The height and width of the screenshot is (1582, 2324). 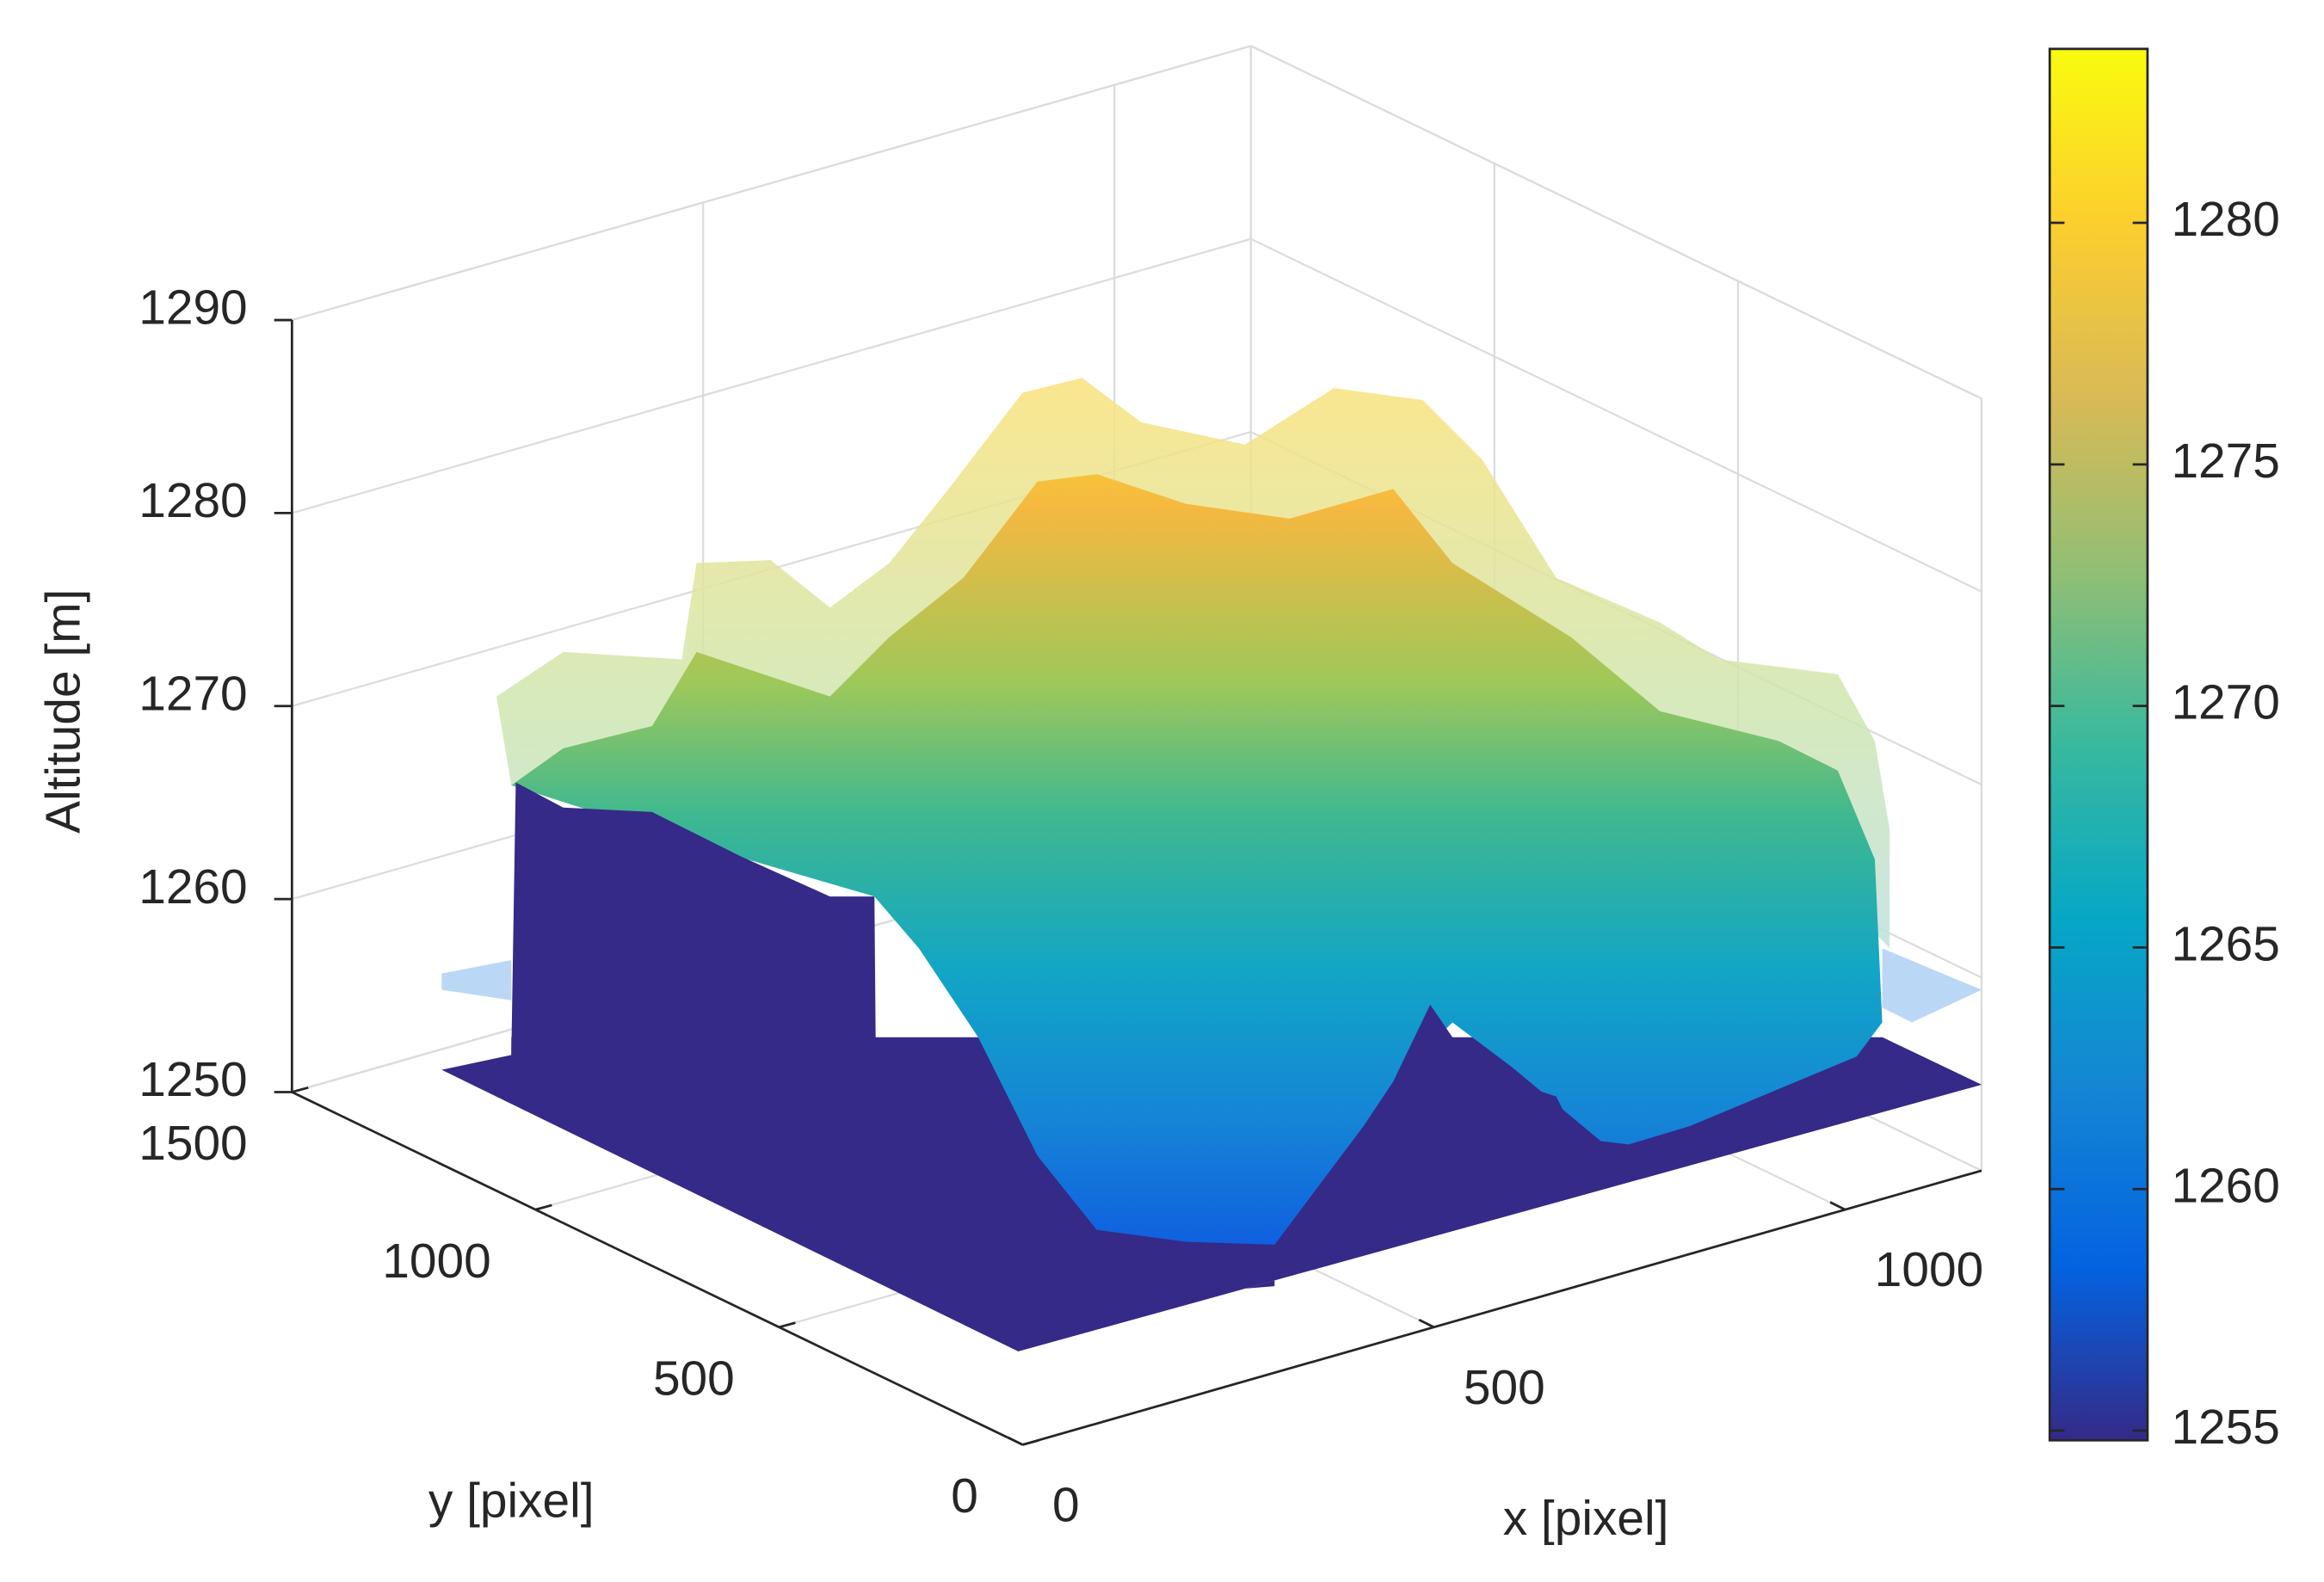 What do you see at coordinates (2225, 220) in the screenshot?
I see `colorbar-tick-label: 1280` at bounding box center [2225, 220].